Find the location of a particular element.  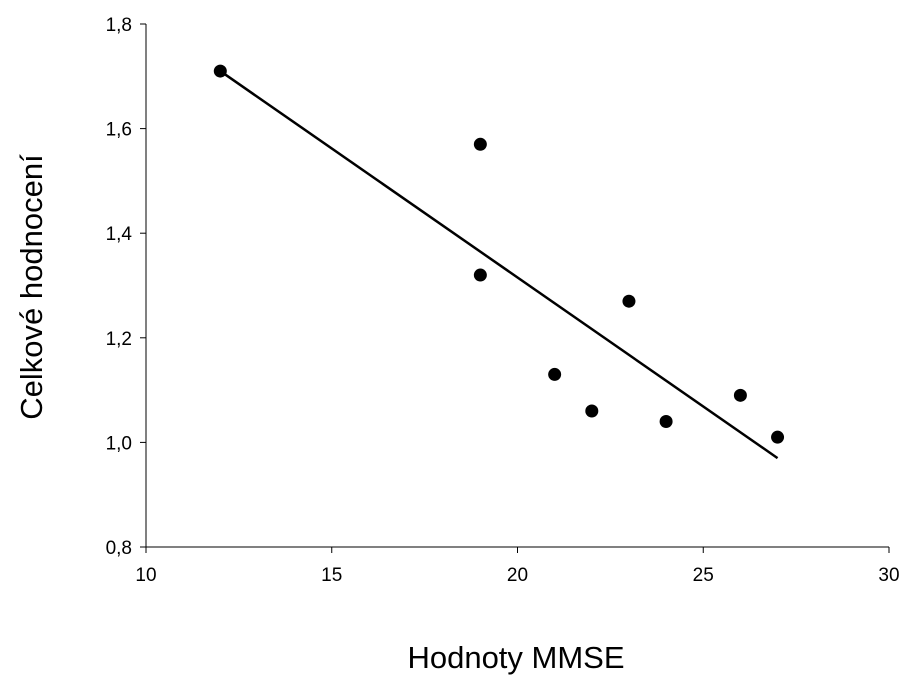

x-tick-label: 10 is located at coordinates (145, 575).